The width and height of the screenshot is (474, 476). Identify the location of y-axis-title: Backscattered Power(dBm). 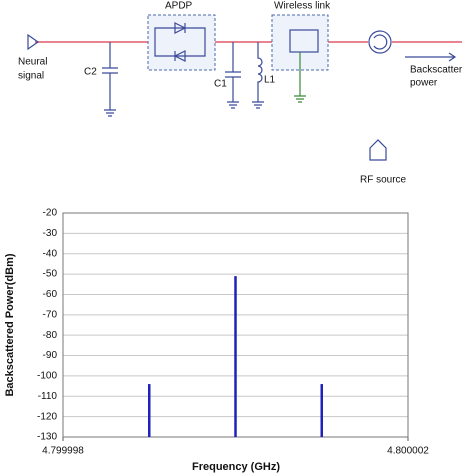
(10, 324).